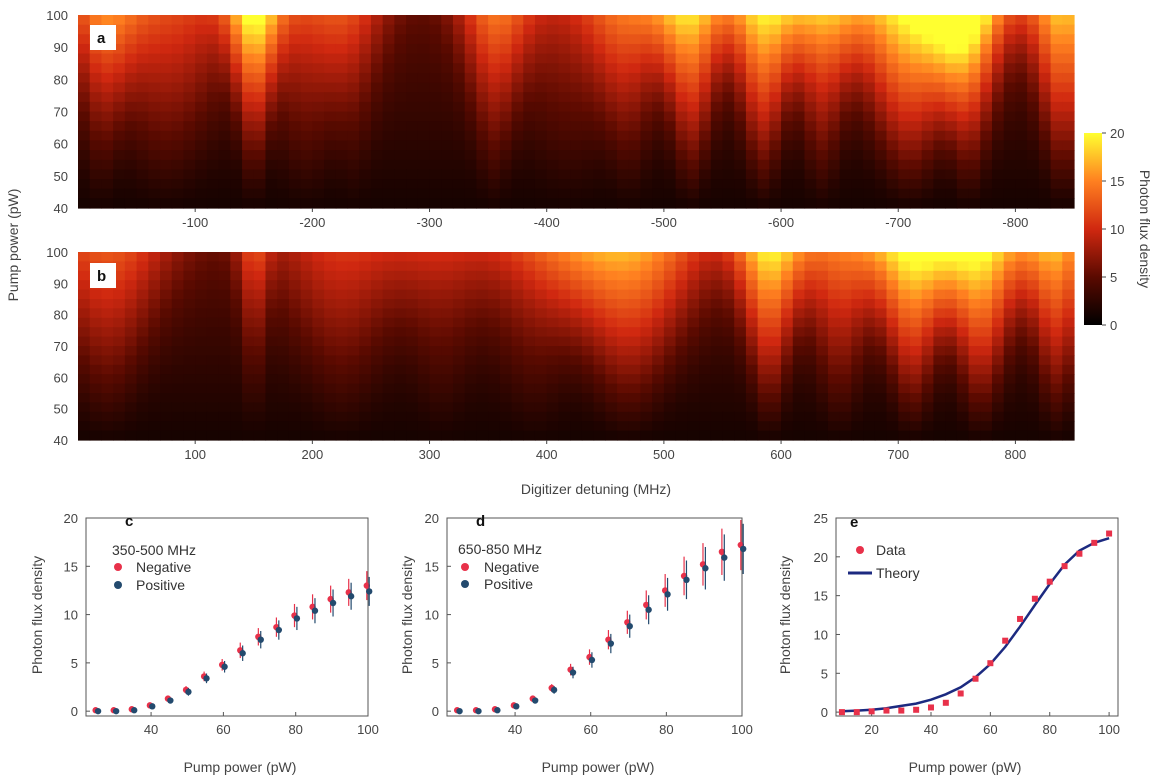 This screenshot has height=778, width=1161. I want to click on panel-label-a: a, so click(101, 38).